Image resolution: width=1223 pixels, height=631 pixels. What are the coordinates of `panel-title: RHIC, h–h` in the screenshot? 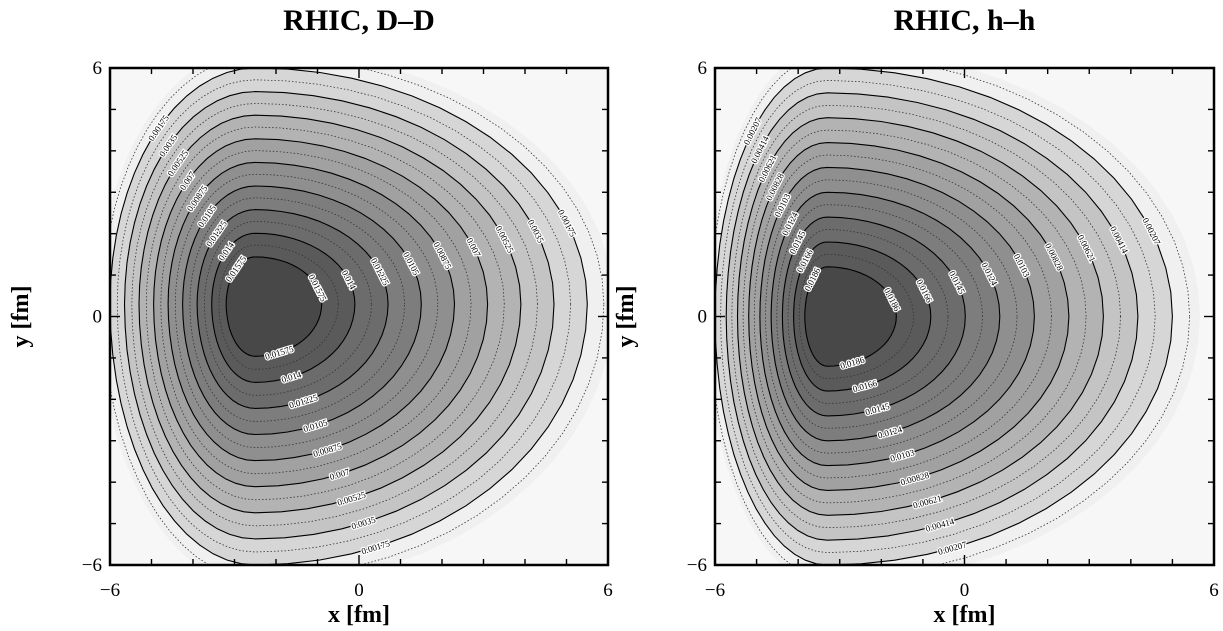 It's located at (965, 20).